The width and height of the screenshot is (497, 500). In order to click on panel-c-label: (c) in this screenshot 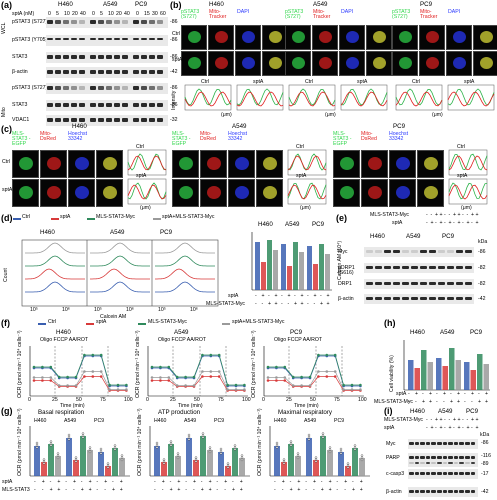, I will do `click(6, 129)`.